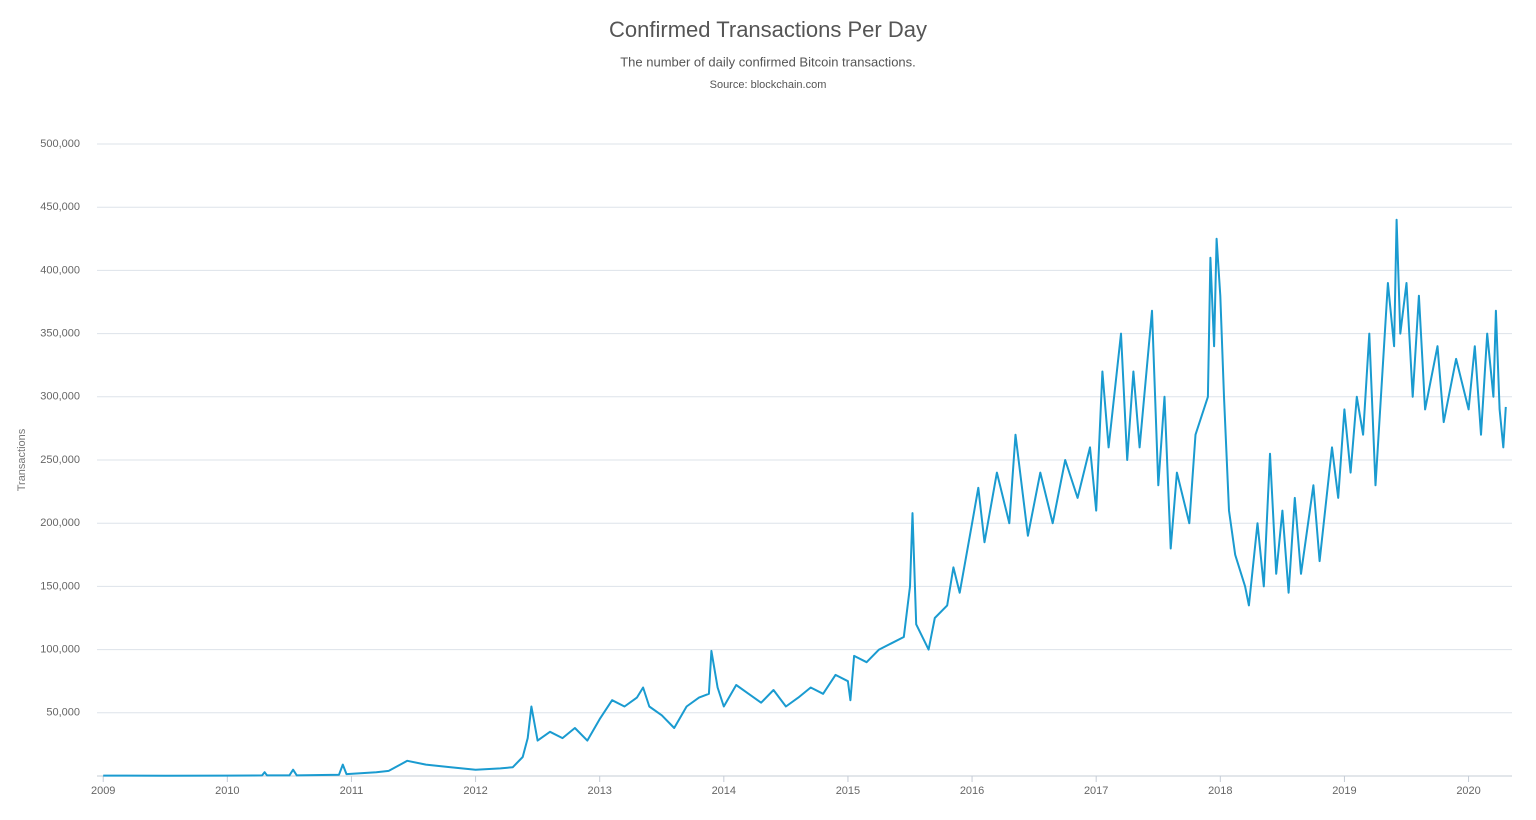 The width and height of the screenshot is (1536, 820). Describe the element at coordinates (60, 586) in the screenshot. I see `y-tick-label: 150,000` at that location.